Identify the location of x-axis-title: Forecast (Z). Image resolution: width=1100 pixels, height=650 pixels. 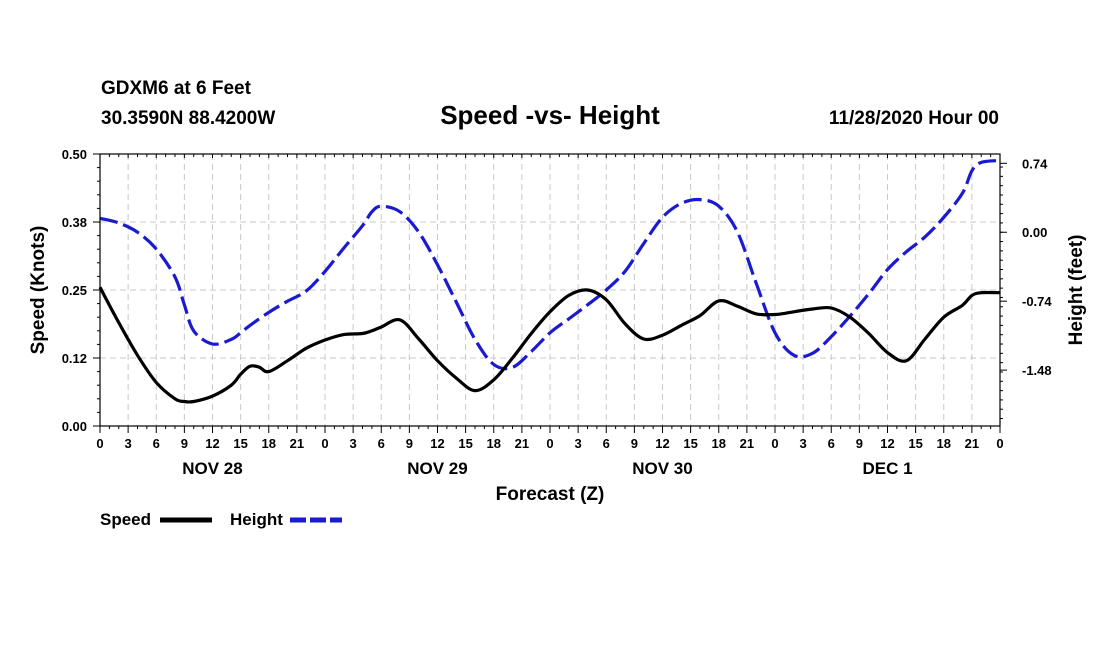
(550, 494).